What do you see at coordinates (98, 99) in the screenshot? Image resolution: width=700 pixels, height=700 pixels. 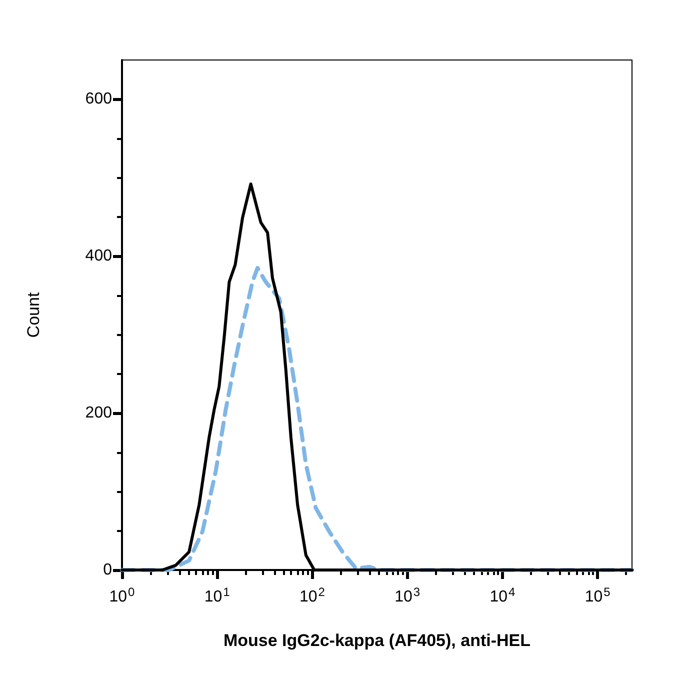 I see `y-tick-label: 600` at bounding box center [98, 99].